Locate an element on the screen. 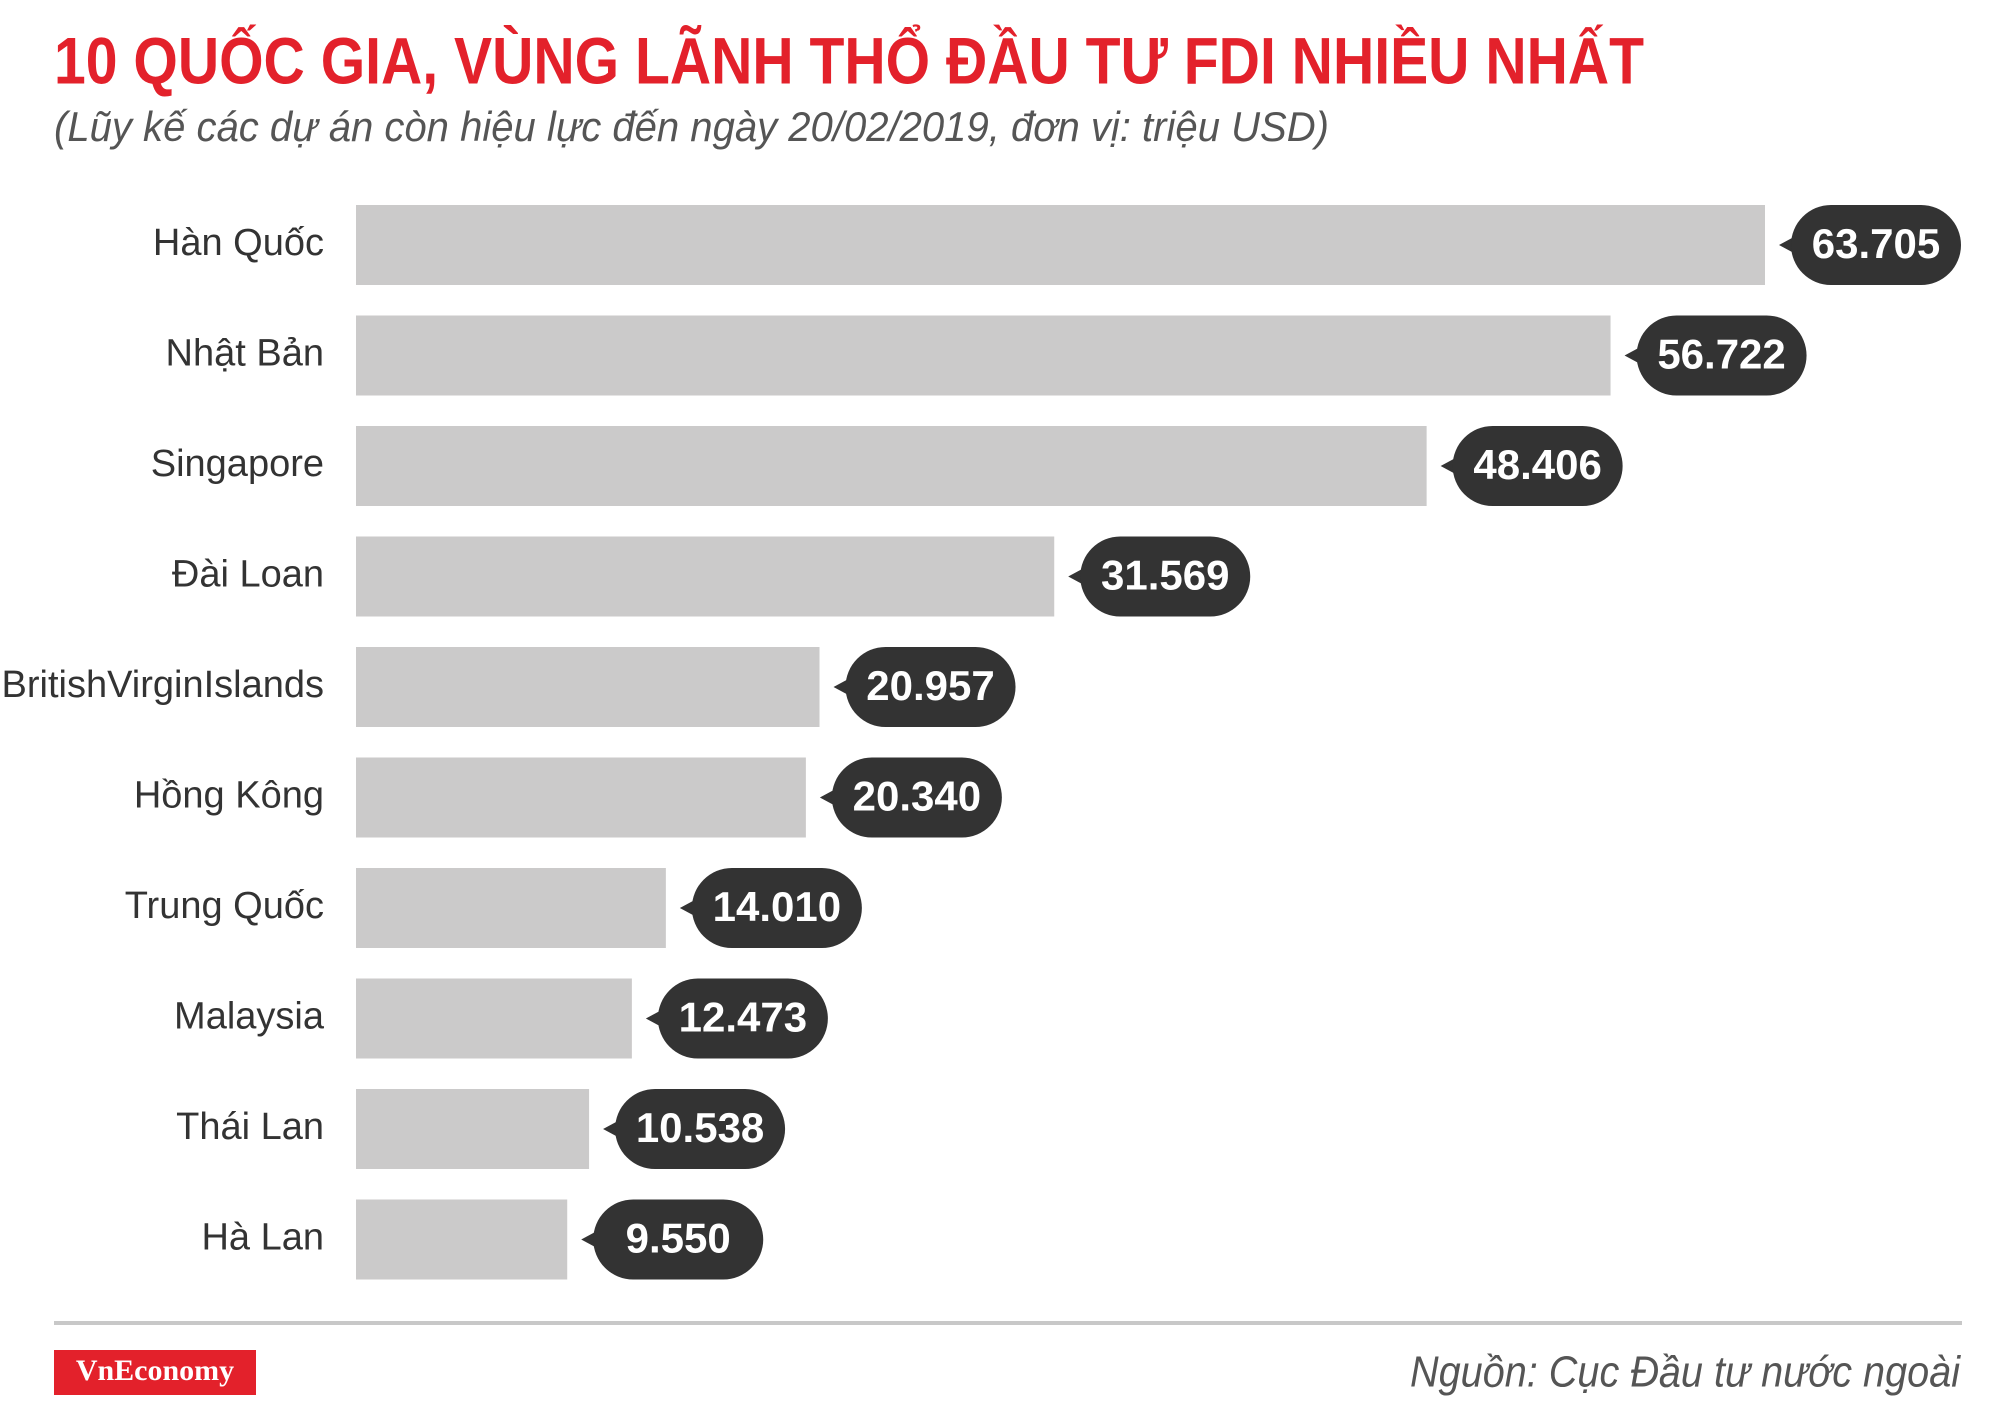  value-label: 10.538 is located at coordinates (700, 1127).